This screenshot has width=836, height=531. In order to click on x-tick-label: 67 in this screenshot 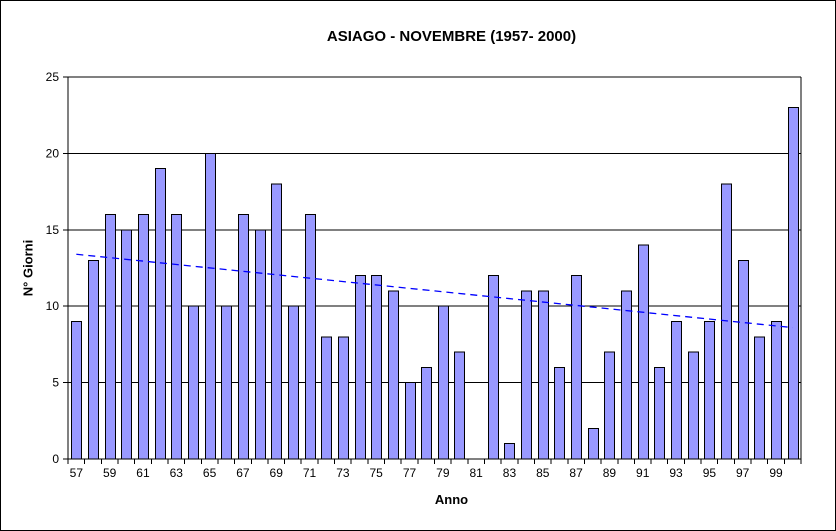, I will do `click(243, 473)`.